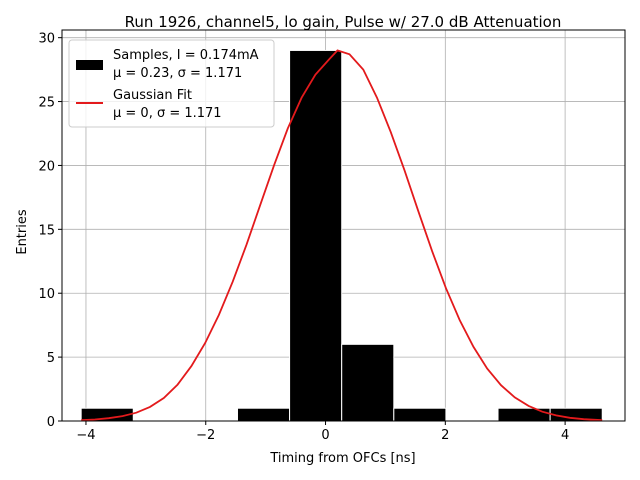 The image size is (640, 480). What do you see at coordinates (46, 294) in the screenshot?
I see `y-tick-label: 10` at bounding box center [46, 294].